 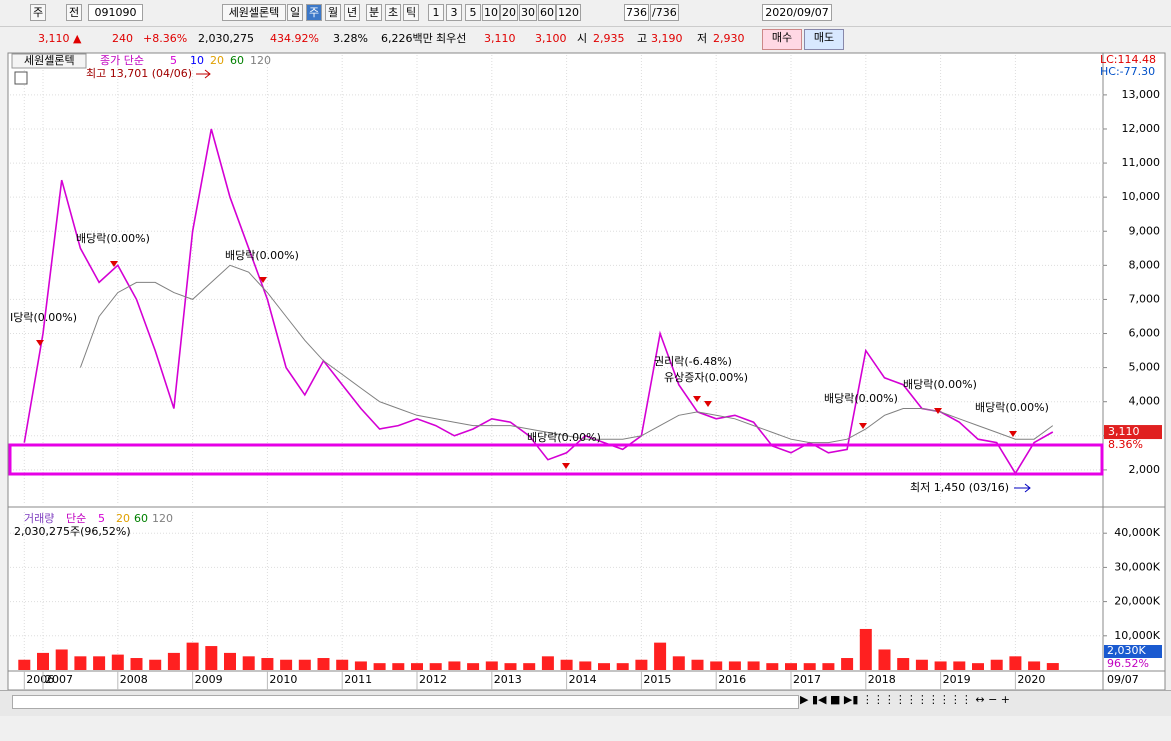 What do you see at coordinates (568, 12) in the screenshot?
I see `toolbar-item: 120` at bounding box center [568, 12].